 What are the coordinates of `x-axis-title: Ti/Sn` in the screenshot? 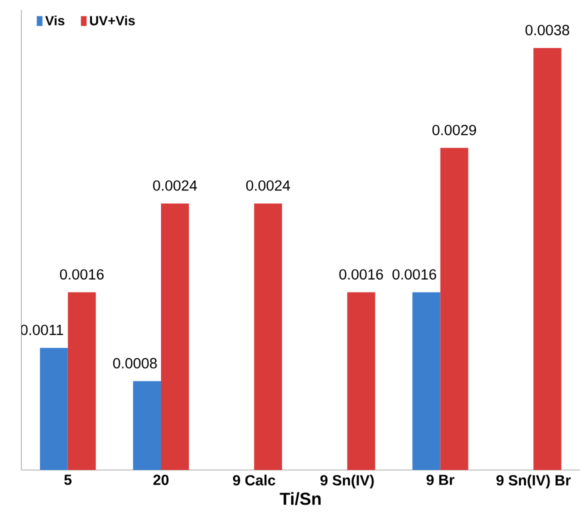 It's located at (300, 499).